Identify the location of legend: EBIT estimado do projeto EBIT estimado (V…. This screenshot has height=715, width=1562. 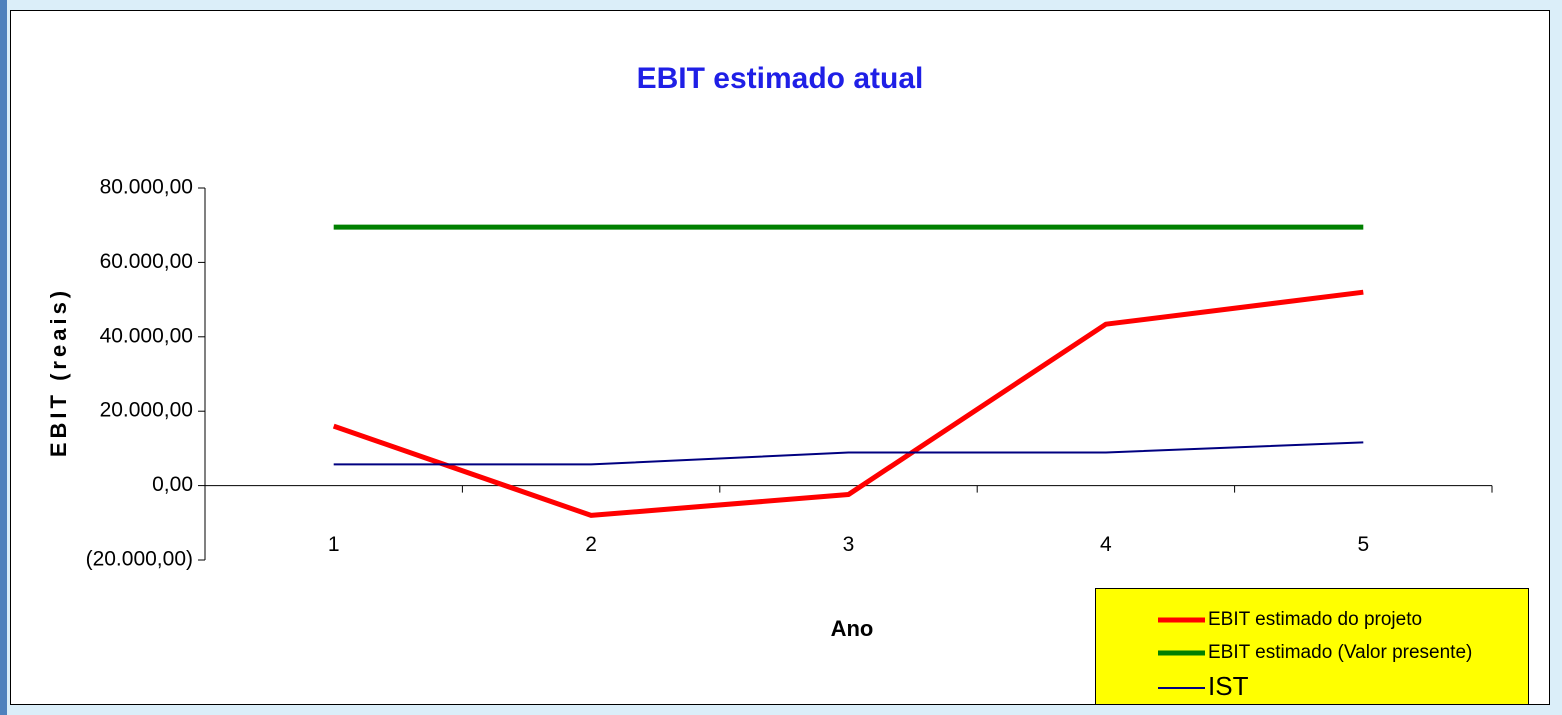
(1315, 655).